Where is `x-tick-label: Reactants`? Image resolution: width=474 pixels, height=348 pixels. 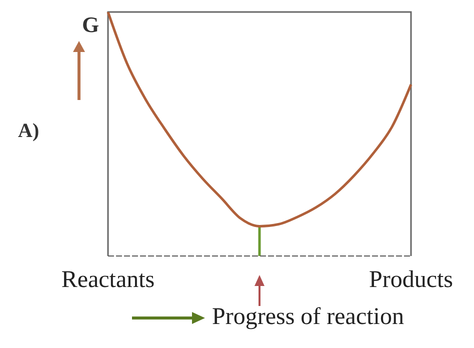 x-tick-label: Reactants is located at coordinates (108, 280).